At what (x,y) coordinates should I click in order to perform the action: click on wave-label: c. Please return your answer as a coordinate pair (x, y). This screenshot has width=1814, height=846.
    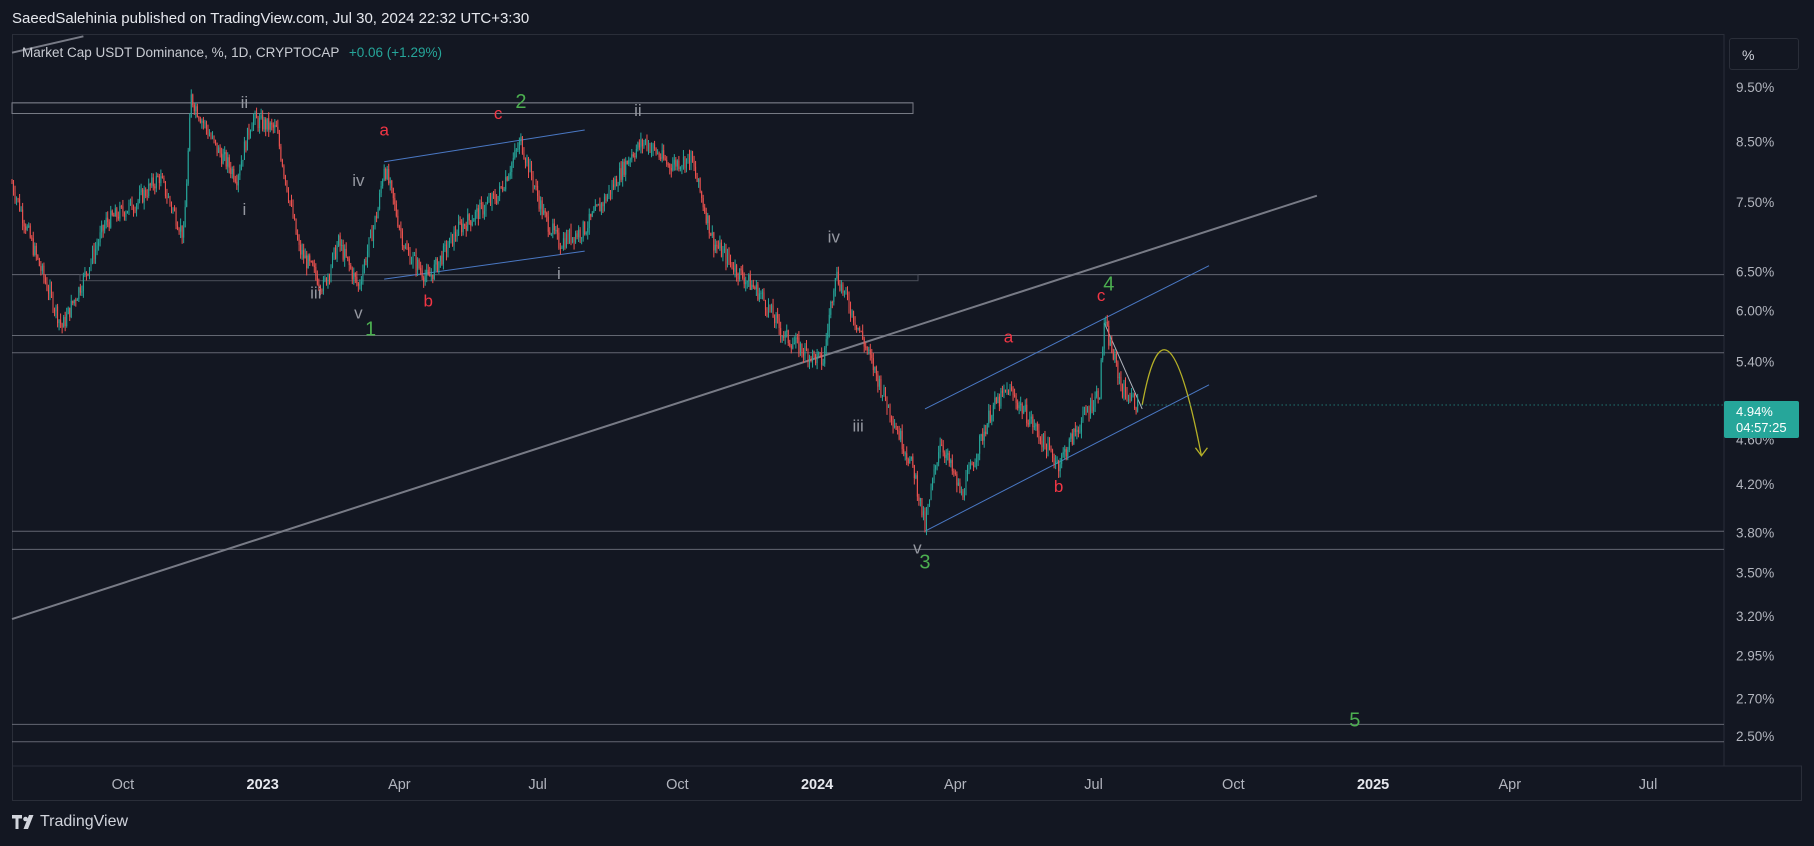
    Looking at the image, I should click on (498, 113).